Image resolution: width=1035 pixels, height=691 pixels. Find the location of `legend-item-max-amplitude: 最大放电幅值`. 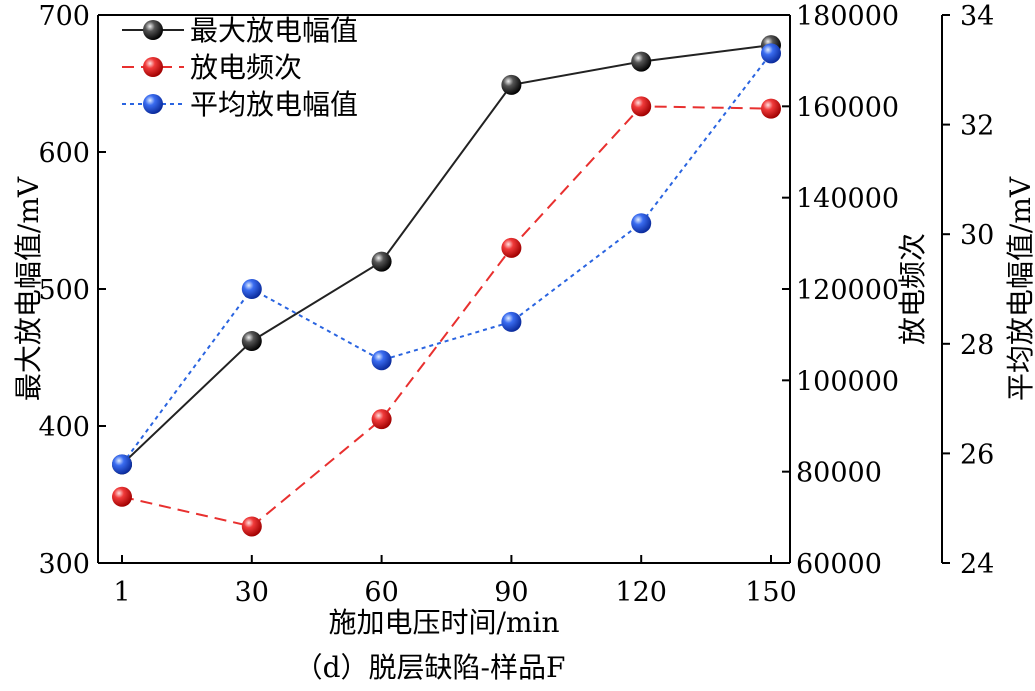

legend-item-max-amplitude: 最大放电幅值 is located at coordinates (240, 30).